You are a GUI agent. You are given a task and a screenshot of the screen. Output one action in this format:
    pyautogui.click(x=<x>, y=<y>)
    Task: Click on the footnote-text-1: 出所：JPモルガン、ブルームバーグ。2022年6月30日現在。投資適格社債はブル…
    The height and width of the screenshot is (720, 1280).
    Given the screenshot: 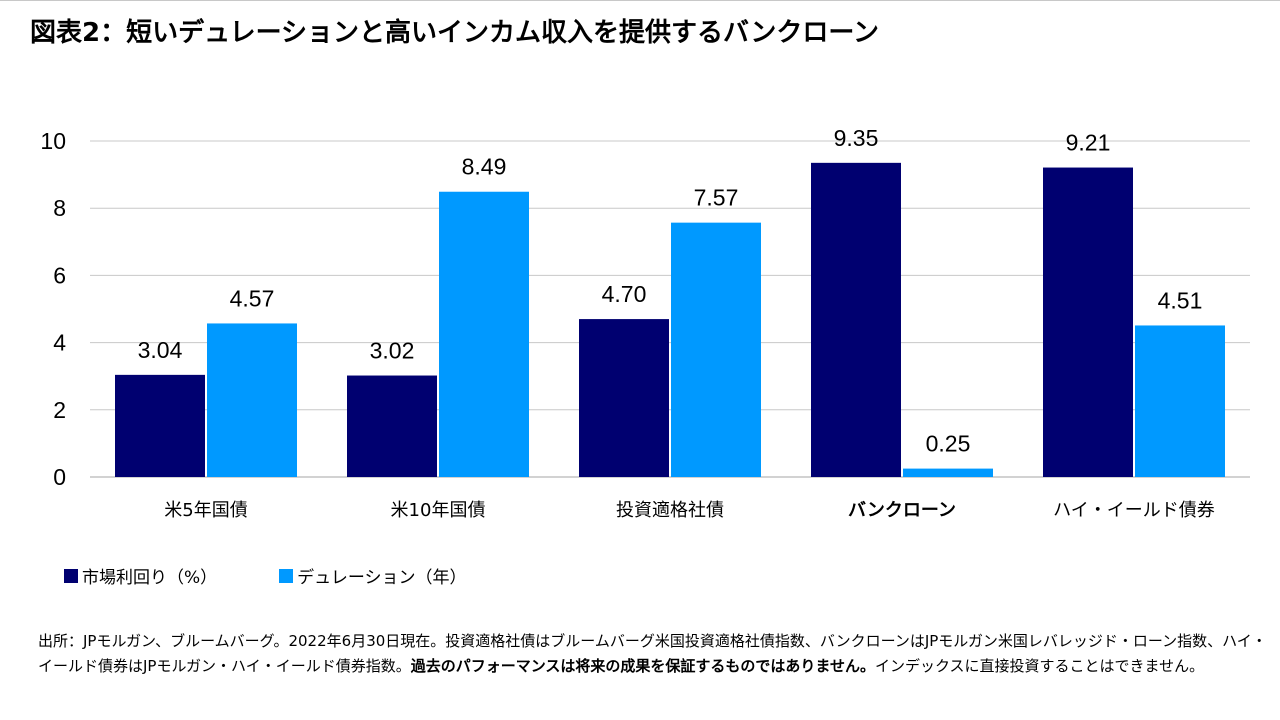 What is the action you would take?
    pyautogui.click(x=652, y=653)
    